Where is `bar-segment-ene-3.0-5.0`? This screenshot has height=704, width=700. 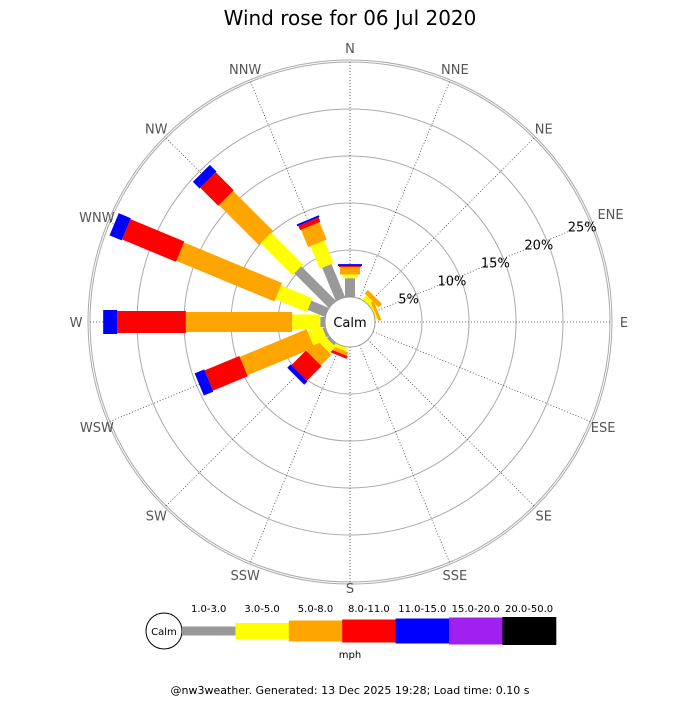
bar-segment-ene-3.0-5.0 is located at coordinates (374, 312).